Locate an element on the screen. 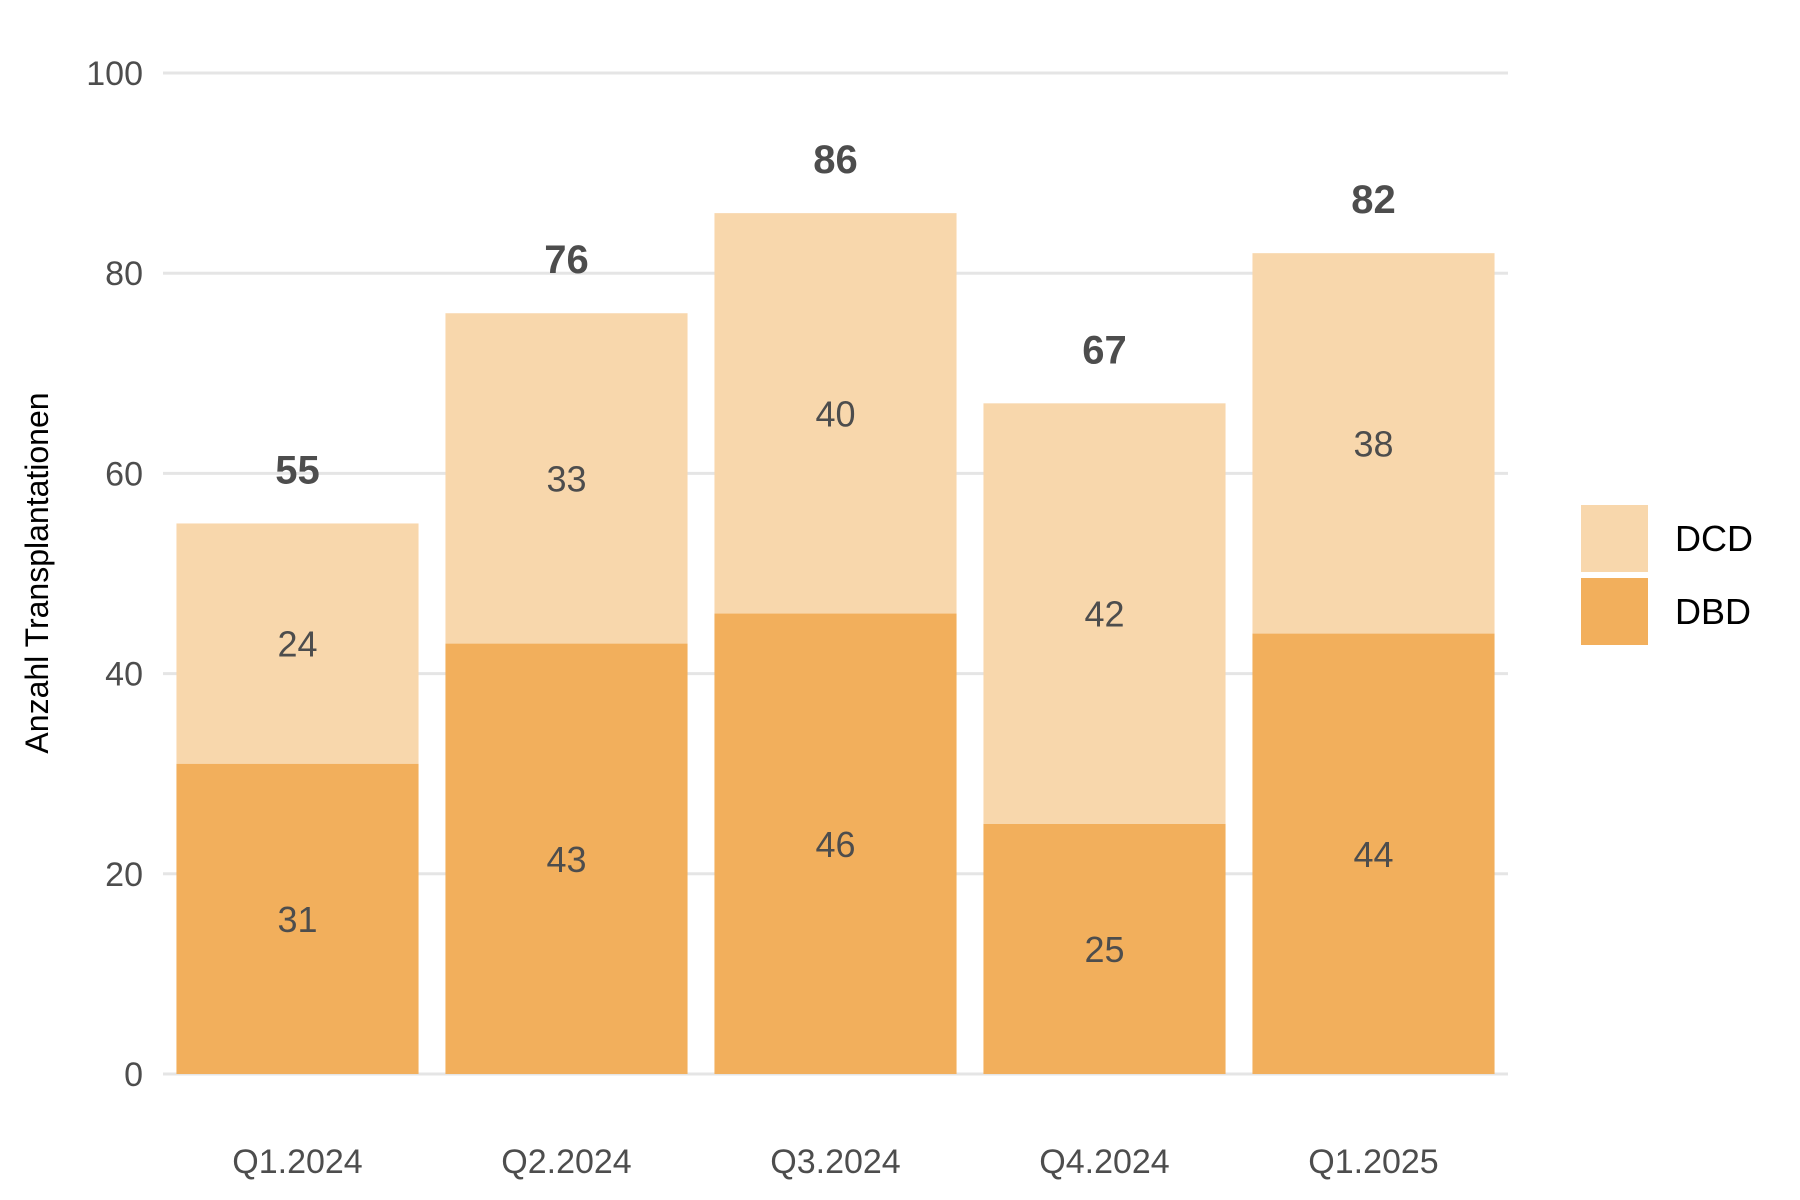 The image size is (1800, 1200). bar-dbd-Q4.2024 is located at coordinates (1104, 948).